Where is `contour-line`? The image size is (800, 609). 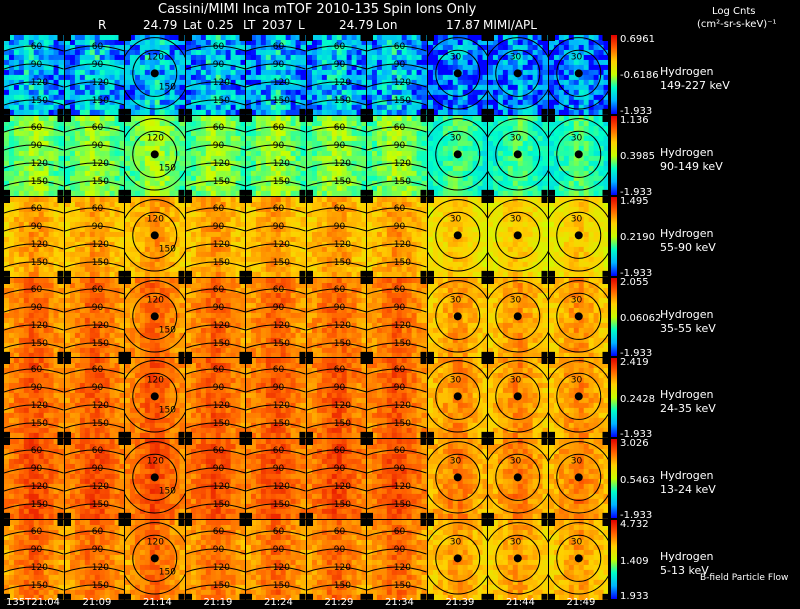 contour-line is located at coordinates (155, 73).